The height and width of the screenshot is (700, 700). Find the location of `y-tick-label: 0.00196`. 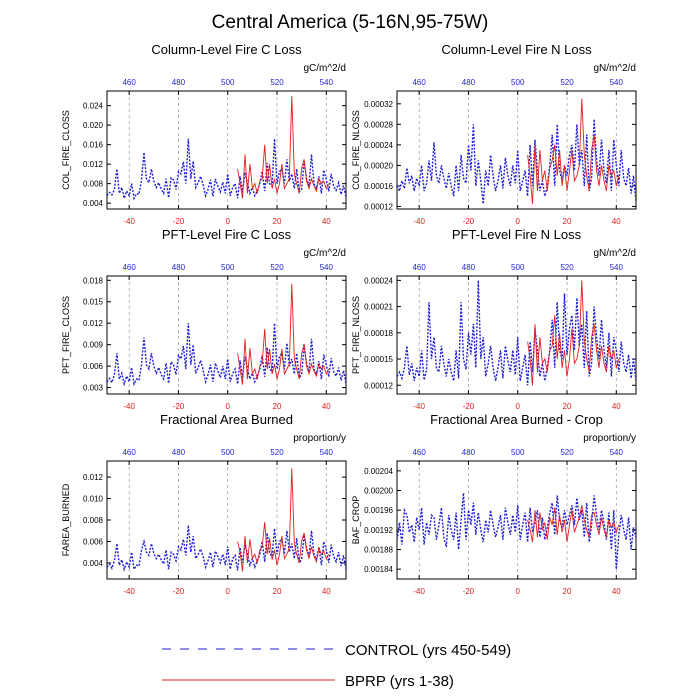

y-tick-label: 0.00196 is located at coordinates (378, 510).